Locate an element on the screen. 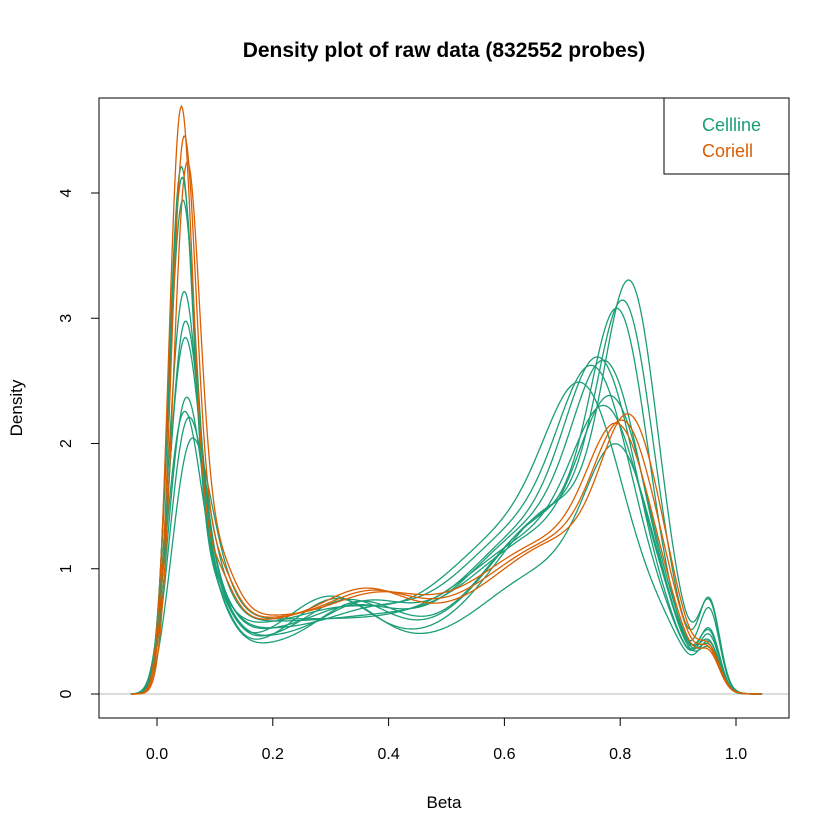 This screenshot has height=840, width=840. y-tick-label: 1 is located at coordinates (66, 568).